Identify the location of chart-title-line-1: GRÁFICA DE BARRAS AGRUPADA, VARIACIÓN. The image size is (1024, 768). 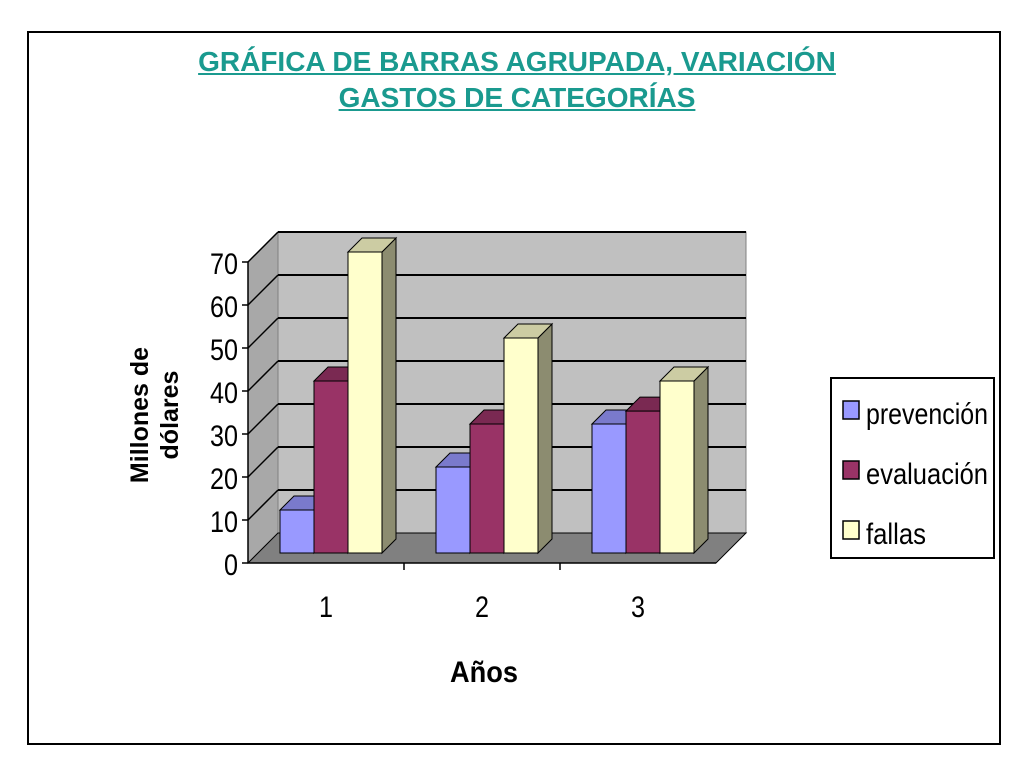
(517, 61).